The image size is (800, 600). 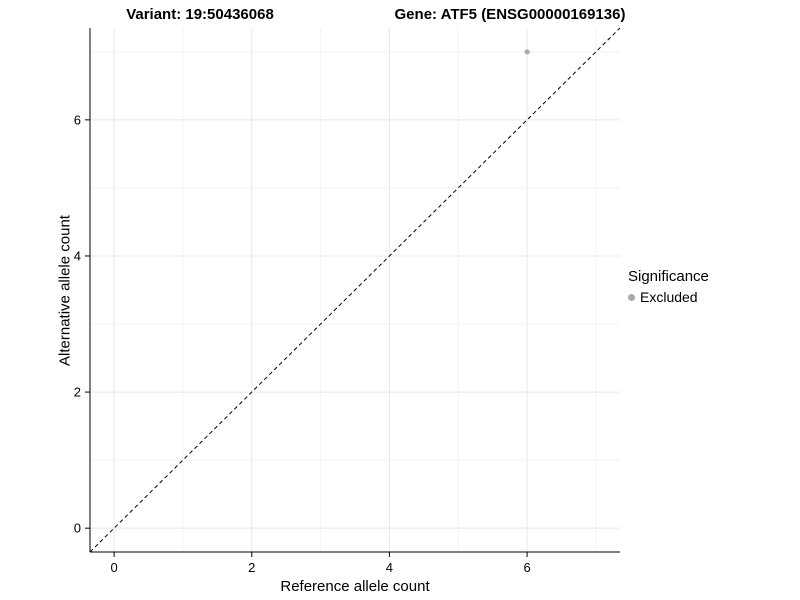 What do you see at coordinates (200, 14) in the screenshot?
I see `title-variant: Variant: 19:50436068` at bounding box center [200, 14].